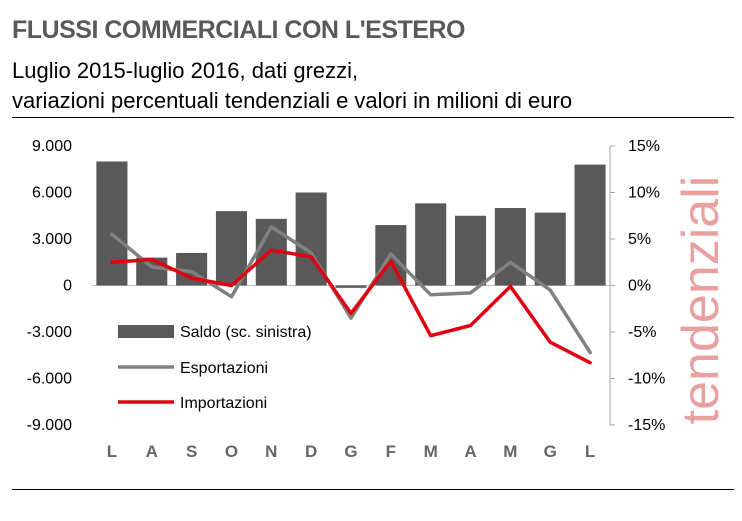  I want to click on legend-importazioni-label: Importazioni, so click(223, 403).